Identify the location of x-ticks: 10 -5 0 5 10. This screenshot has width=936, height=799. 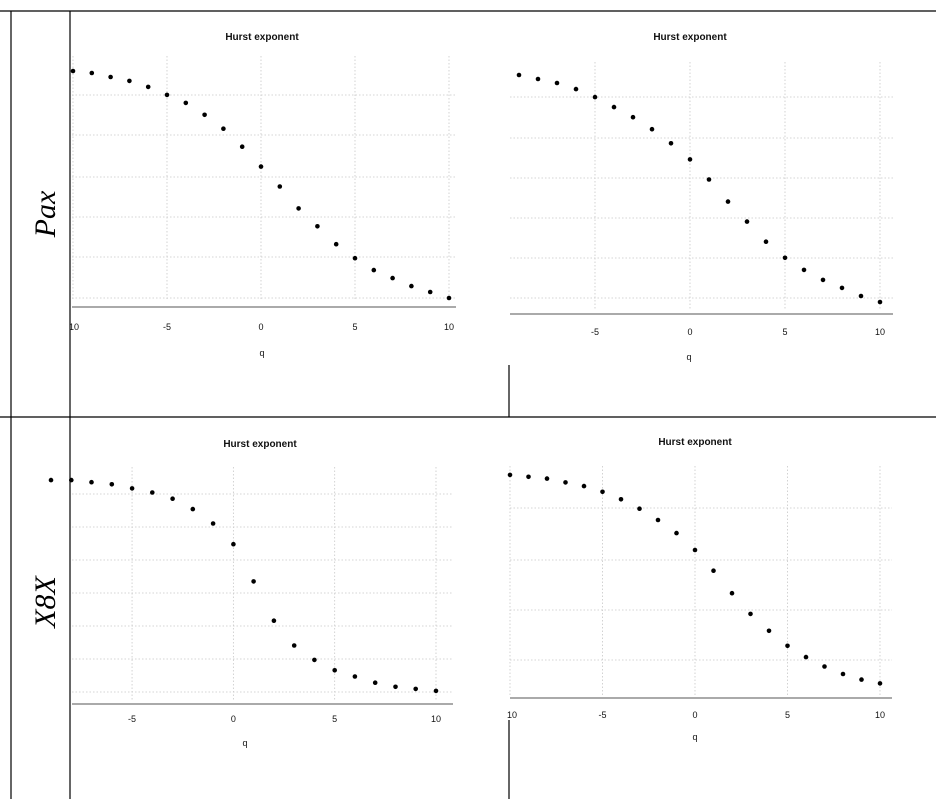
(261, 327).